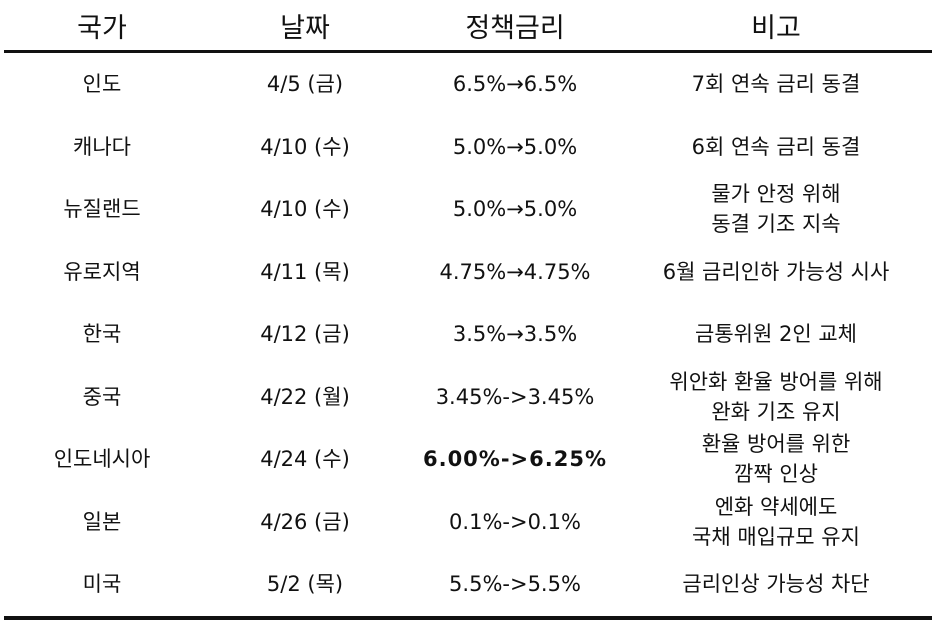 This screenshot has height=620, width=944. What do you see at coordinates (305, 26) in the screenshot?
I see `header-date: 날짜` at bounding box center [305, 26].